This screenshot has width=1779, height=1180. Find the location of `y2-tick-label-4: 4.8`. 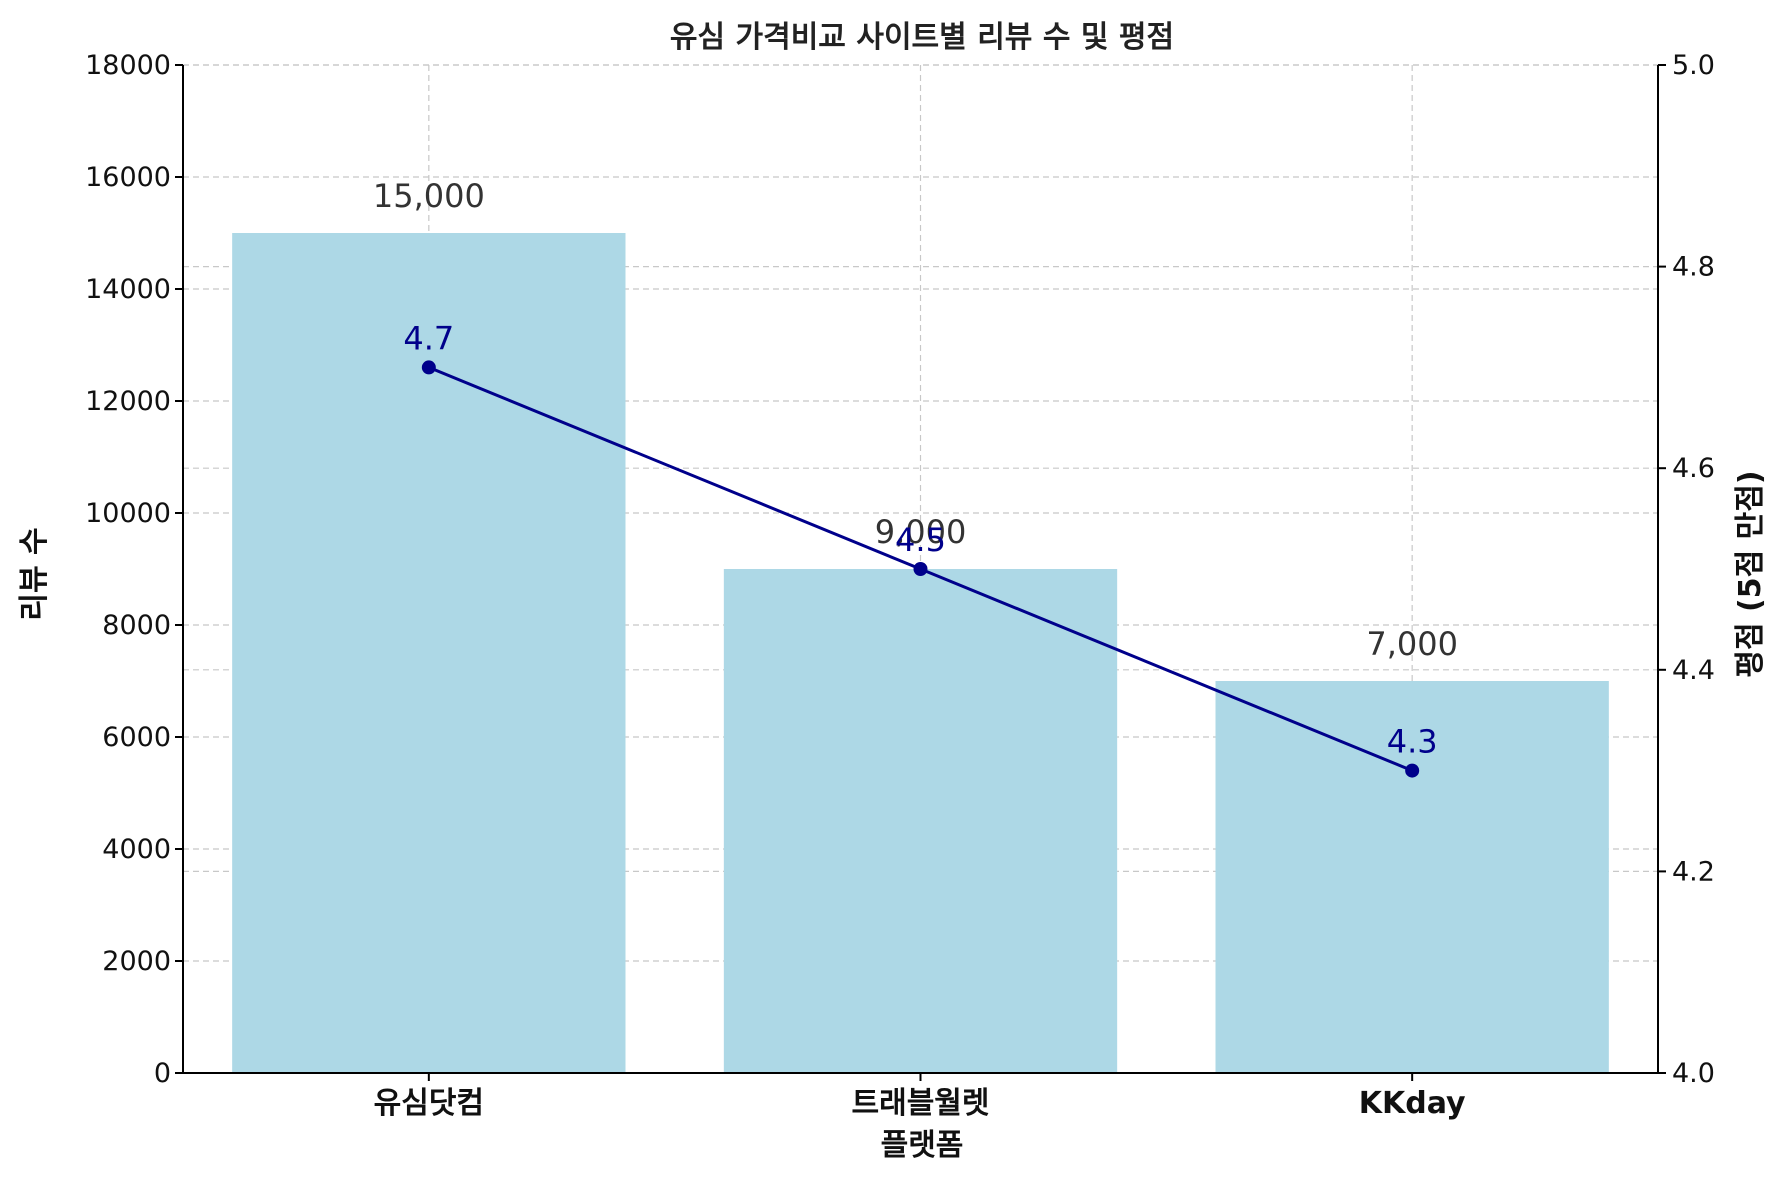

y2-tick-label-4: 4.8 is located at coordinates (1693, 267).